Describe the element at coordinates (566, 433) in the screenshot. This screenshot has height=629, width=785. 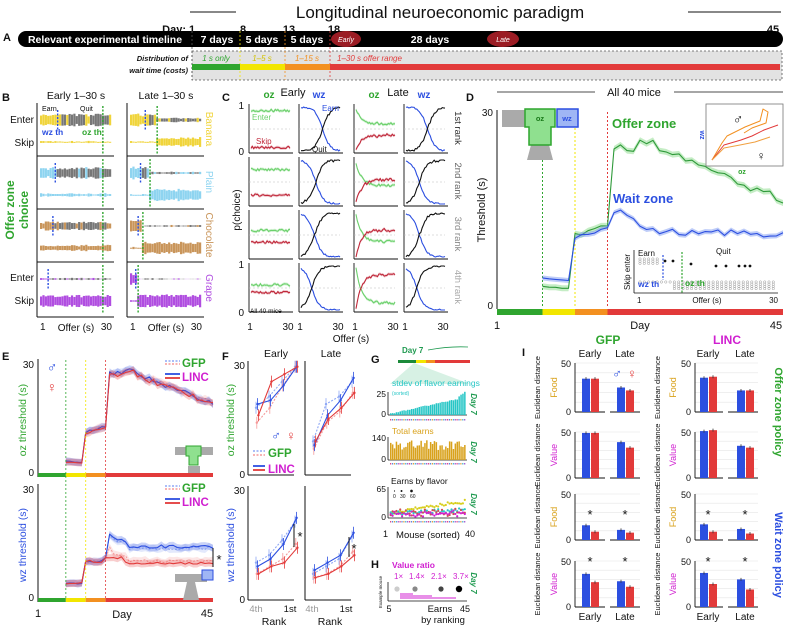
I see `y-tick: 50` at that location.